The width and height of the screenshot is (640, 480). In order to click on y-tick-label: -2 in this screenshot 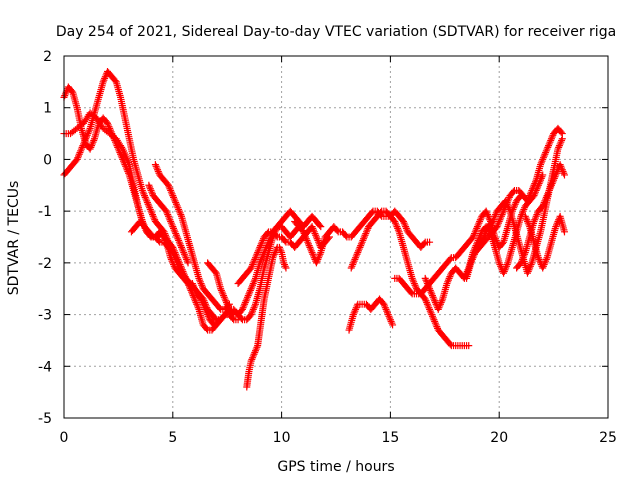, I will do `click(45, 264)`.